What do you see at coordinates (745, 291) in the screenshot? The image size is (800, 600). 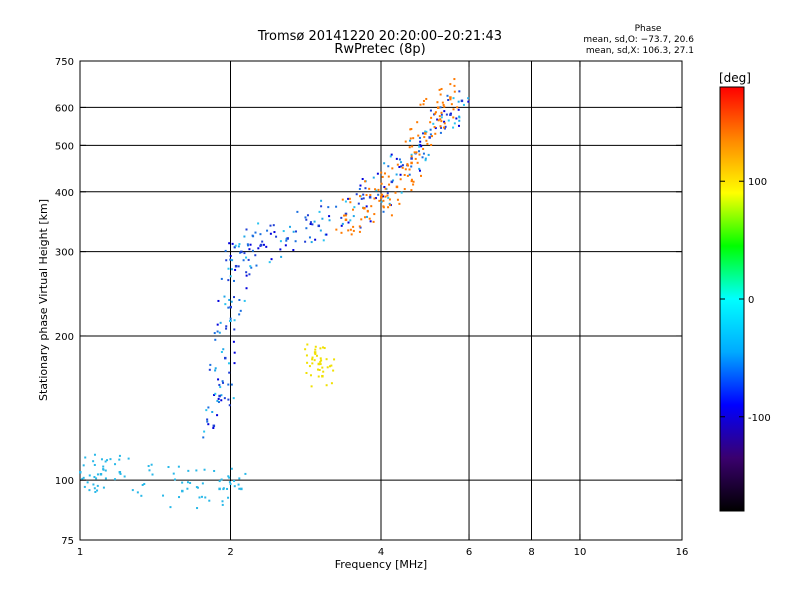 I see `colorbar: [deg] 100 0 -100` at bounding box center [745, 291].